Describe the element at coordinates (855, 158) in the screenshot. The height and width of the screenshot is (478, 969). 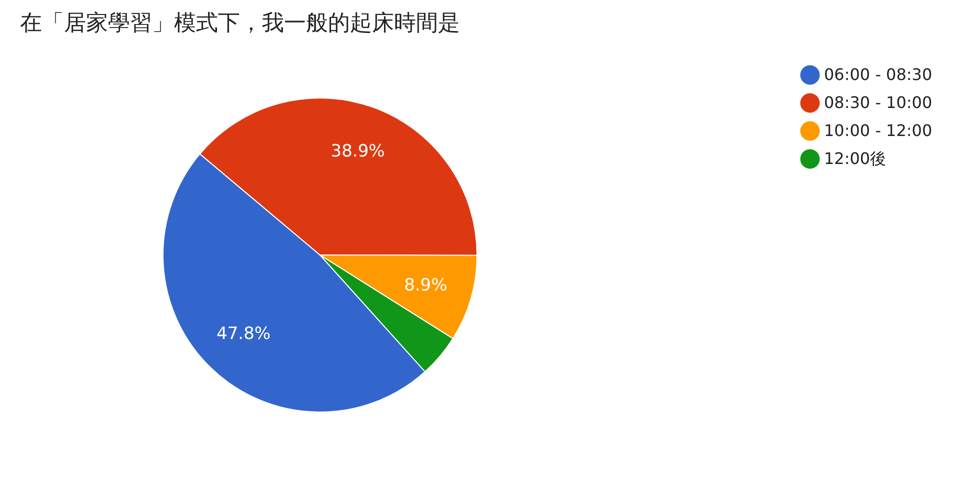
I see `legend-label: 12:00後` at that location.